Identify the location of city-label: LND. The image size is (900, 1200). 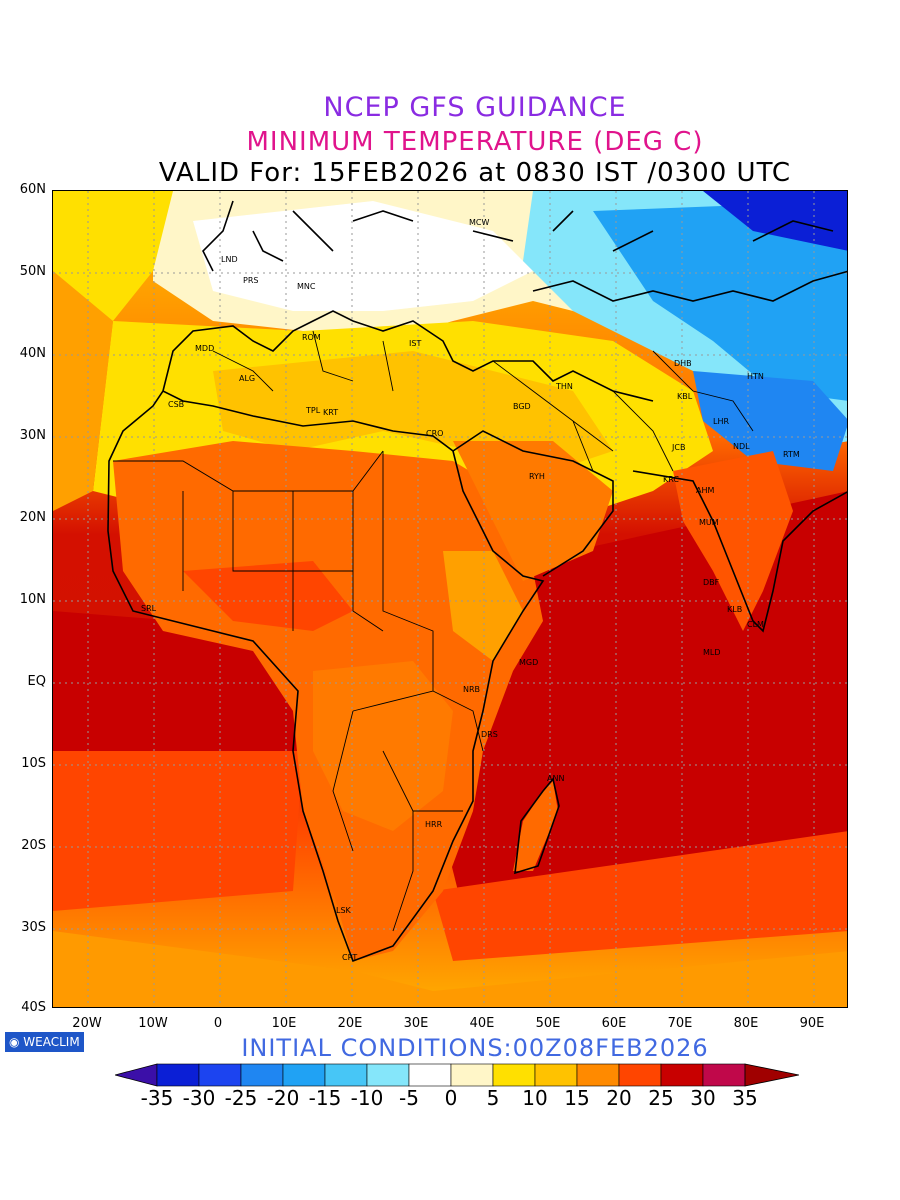
(229, 259).